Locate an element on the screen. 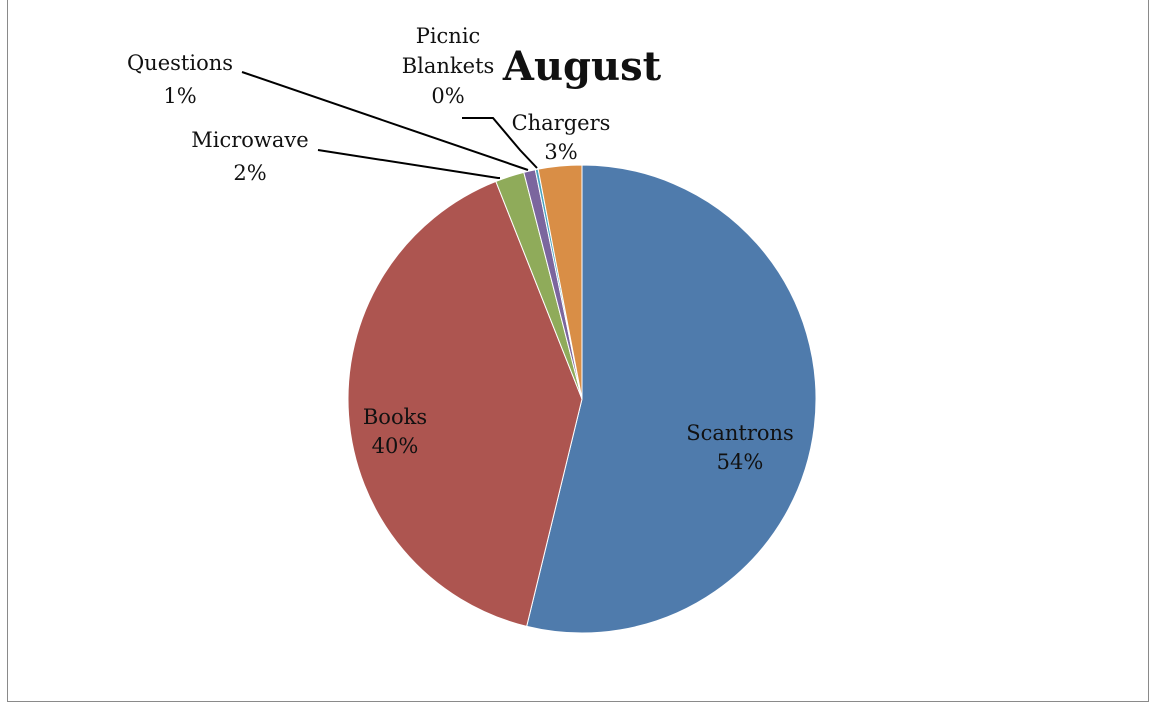 This screenshot has width=1151, height=704. slice-label-picnic-blankets-line2: Blankets is located at coordinates (448, 66).